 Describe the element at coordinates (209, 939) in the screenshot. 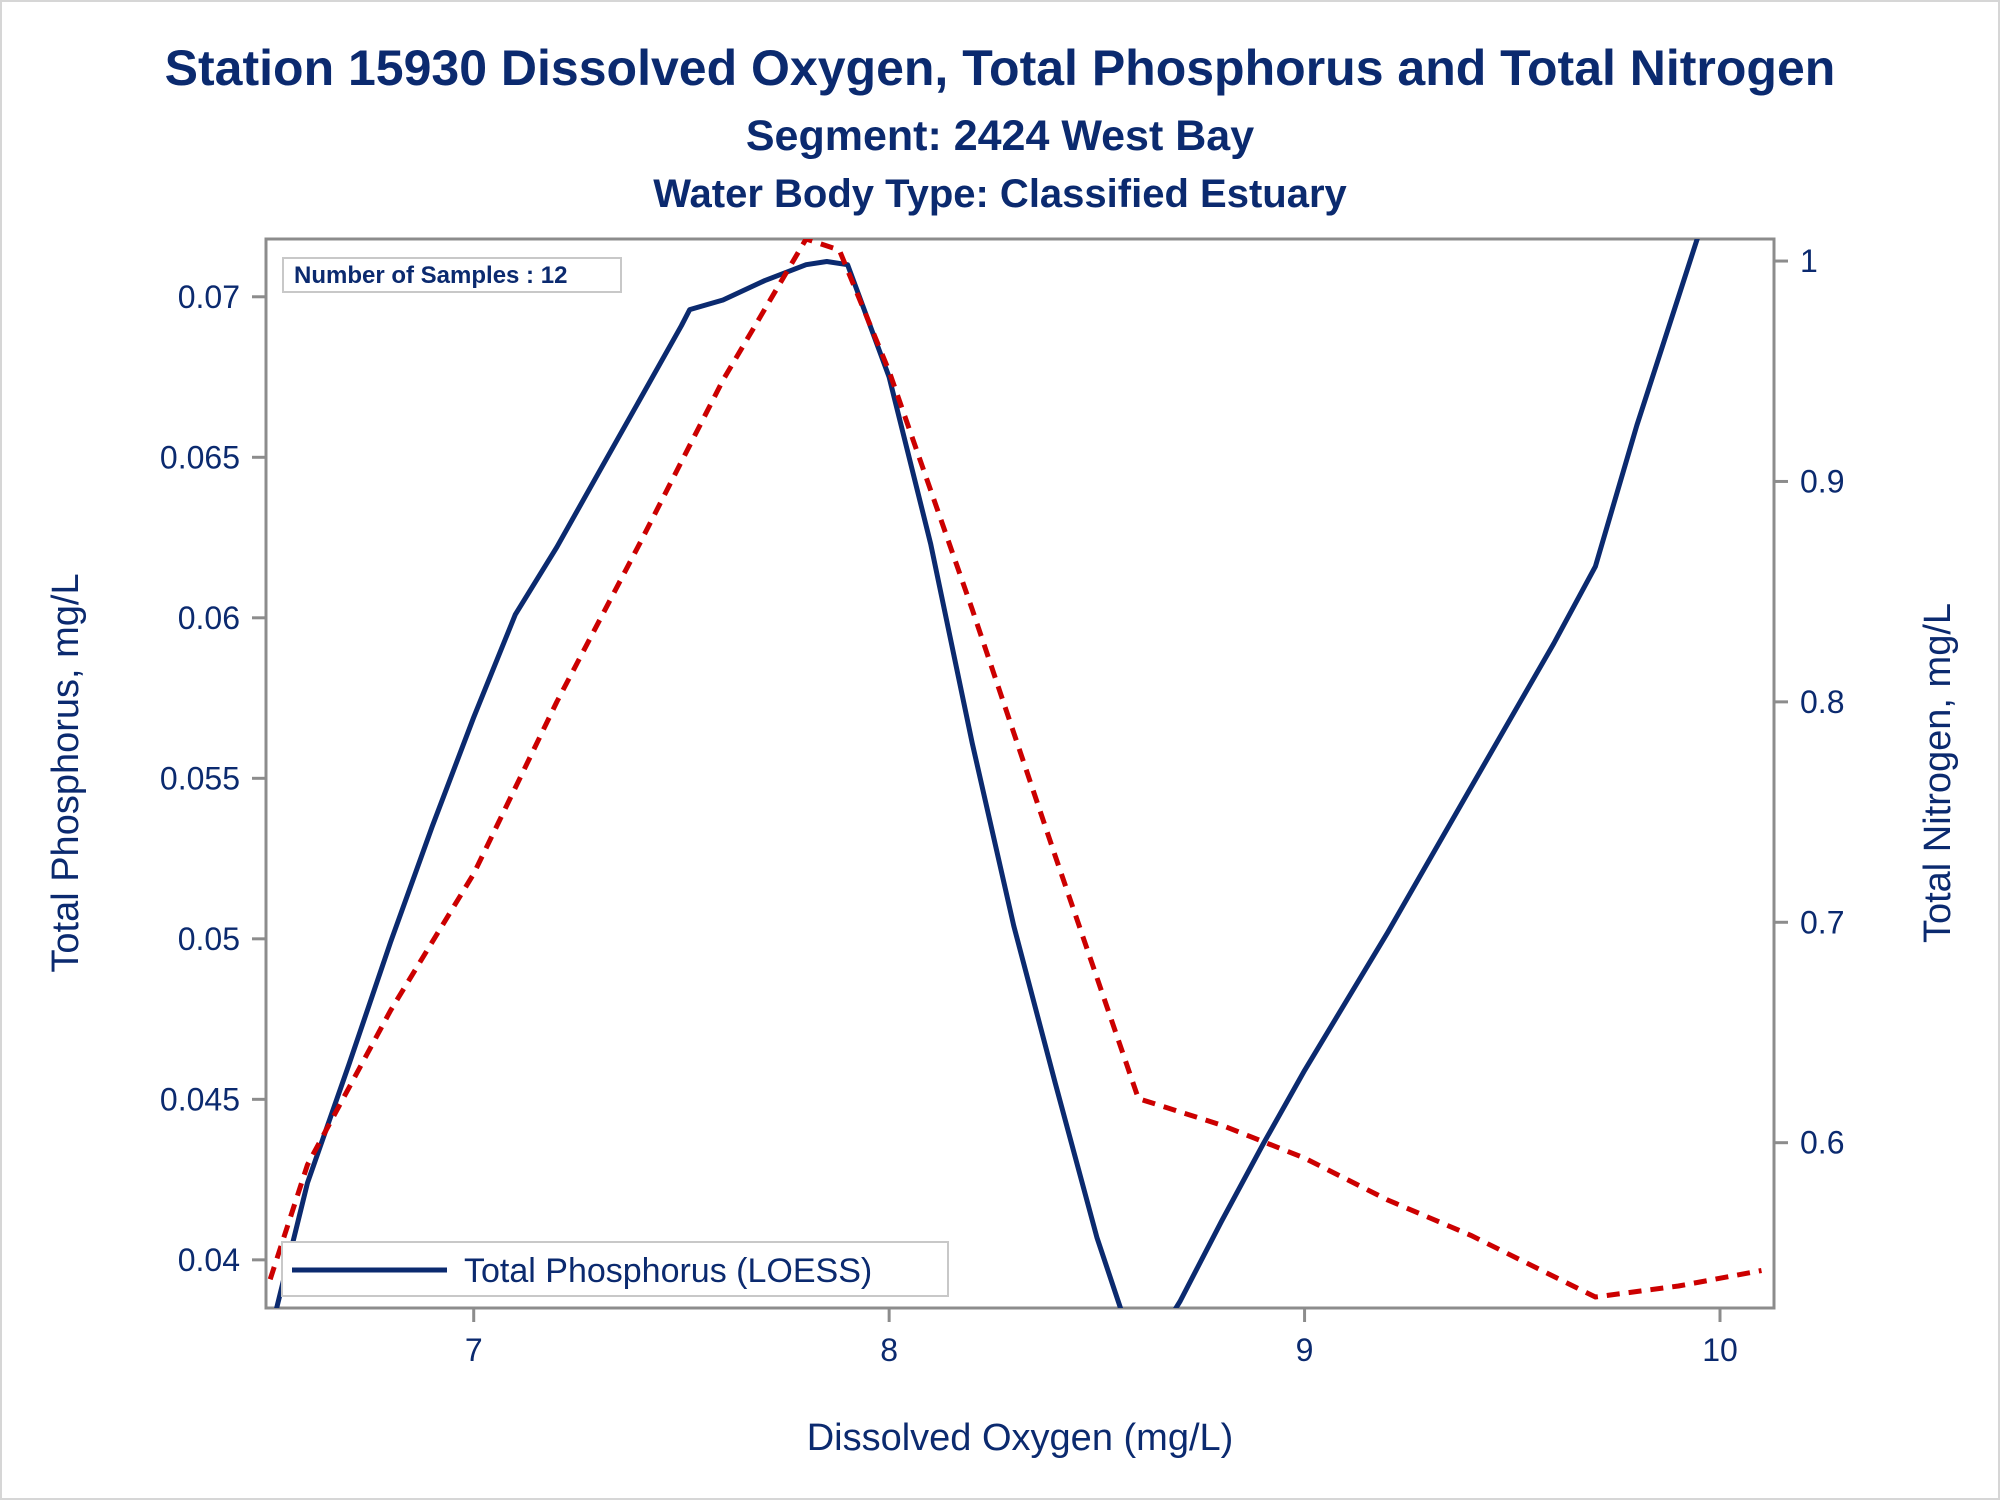

I see `y-tick-label: 0.05` at that location.